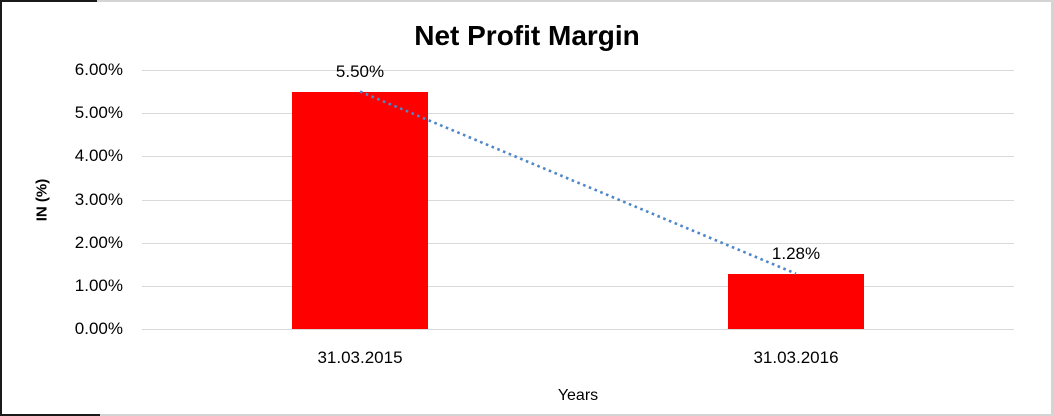 The width and height of the screenshot is (1054, 416). What do you see at coordinates (796, 357) in the screenshot?
I see `x-tick-label: 31.03.2016` at bounding box center [796, 357].